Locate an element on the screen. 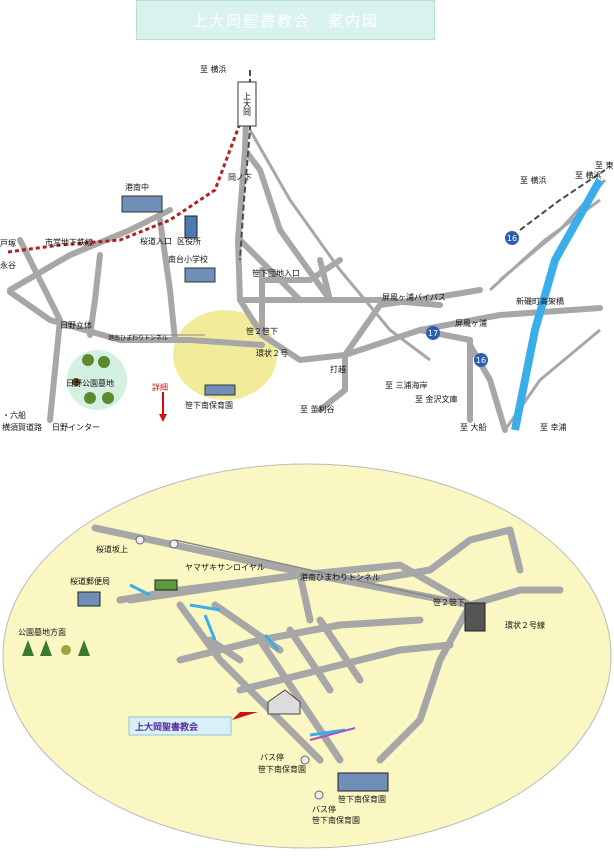  label-okanoshita: 岡ノ下 is located at coordinates (240, 177).